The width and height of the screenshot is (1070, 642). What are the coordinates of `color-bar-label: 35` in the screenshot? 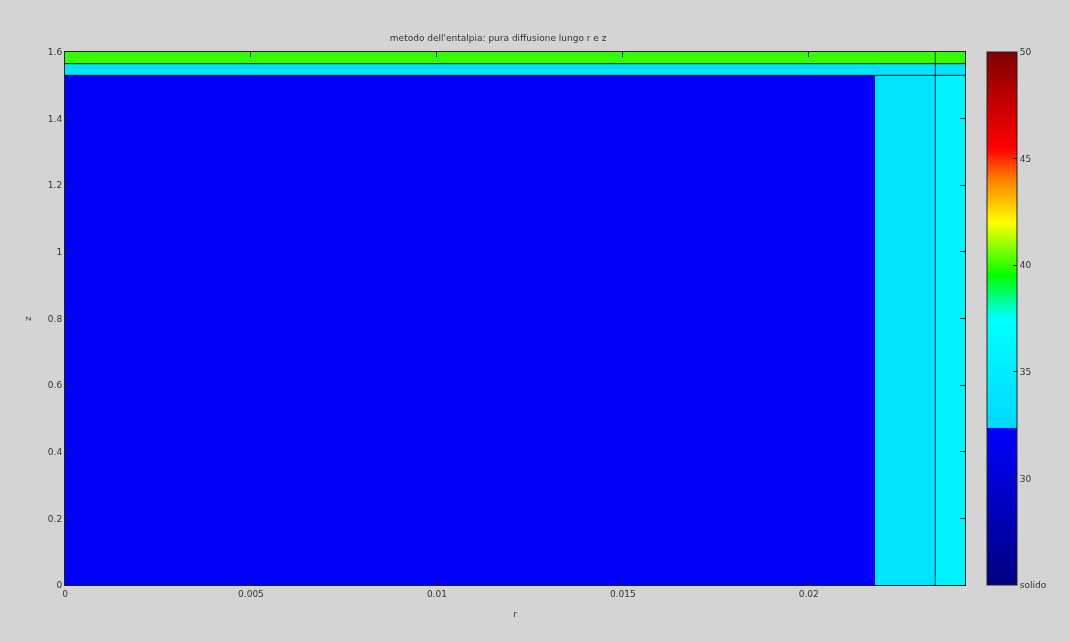 It's located at (1025, 371).